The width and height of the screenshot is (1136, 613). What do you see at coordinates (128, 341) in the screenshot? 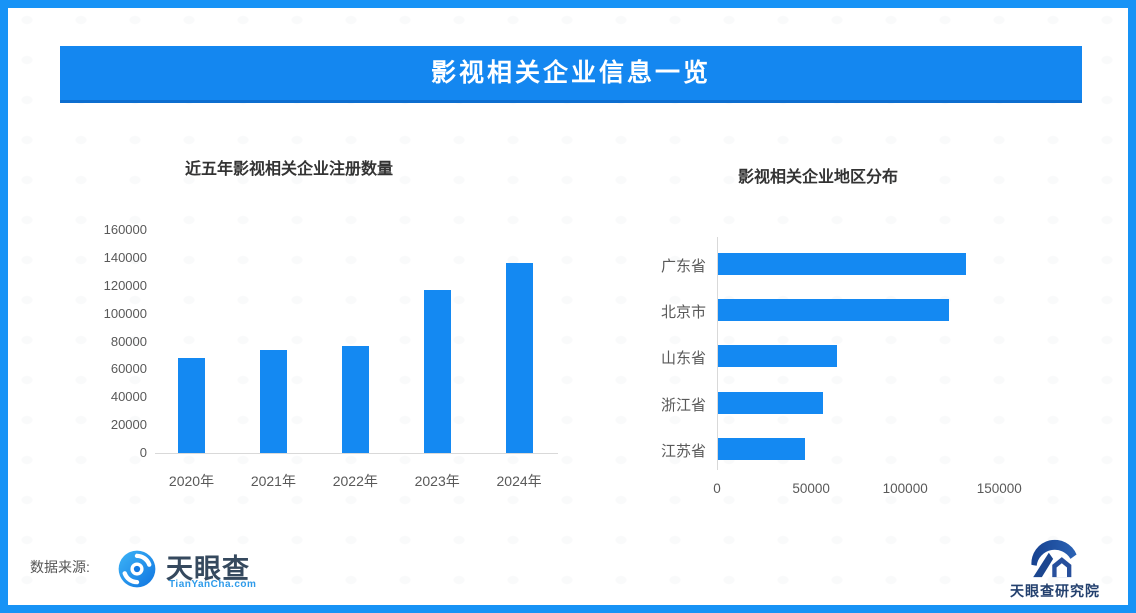
I see `y-tick-80000: 80000` at bounding box center [128, 341].